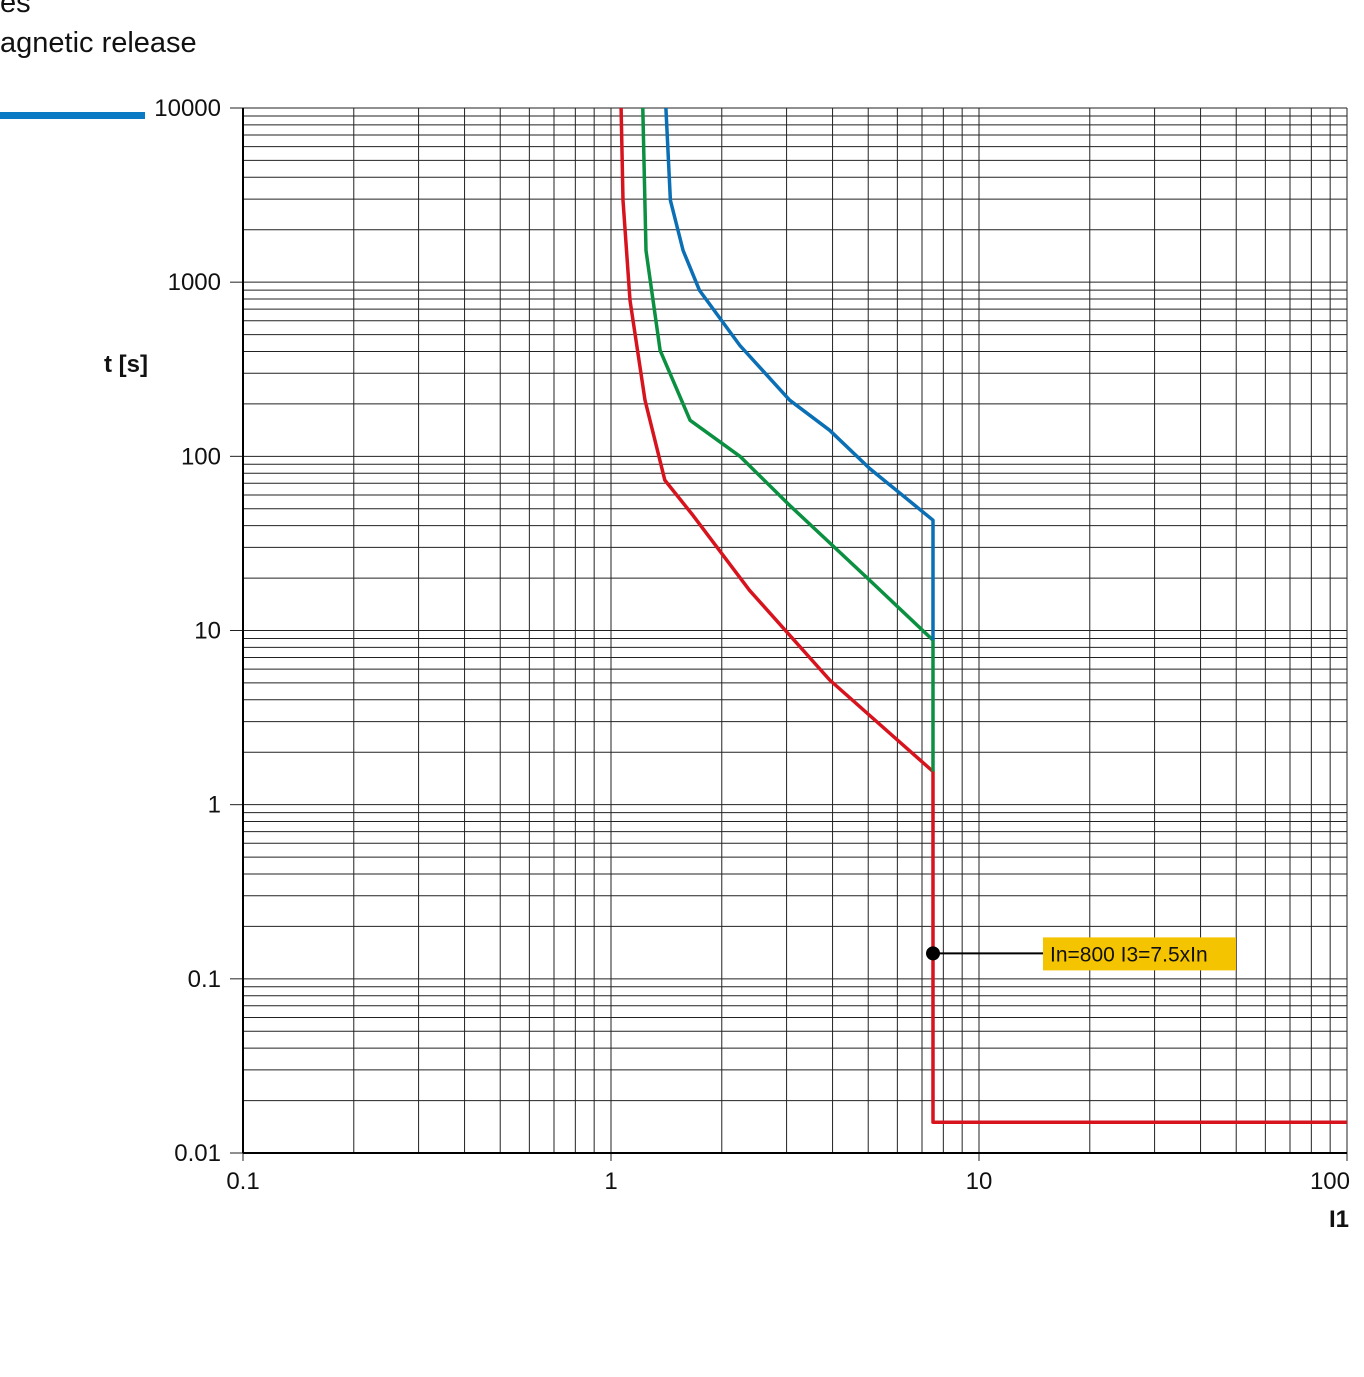 This screenshot has width=1364, height=1377. I want to click on y-tick-label: 0.01, so click(197, 1153).